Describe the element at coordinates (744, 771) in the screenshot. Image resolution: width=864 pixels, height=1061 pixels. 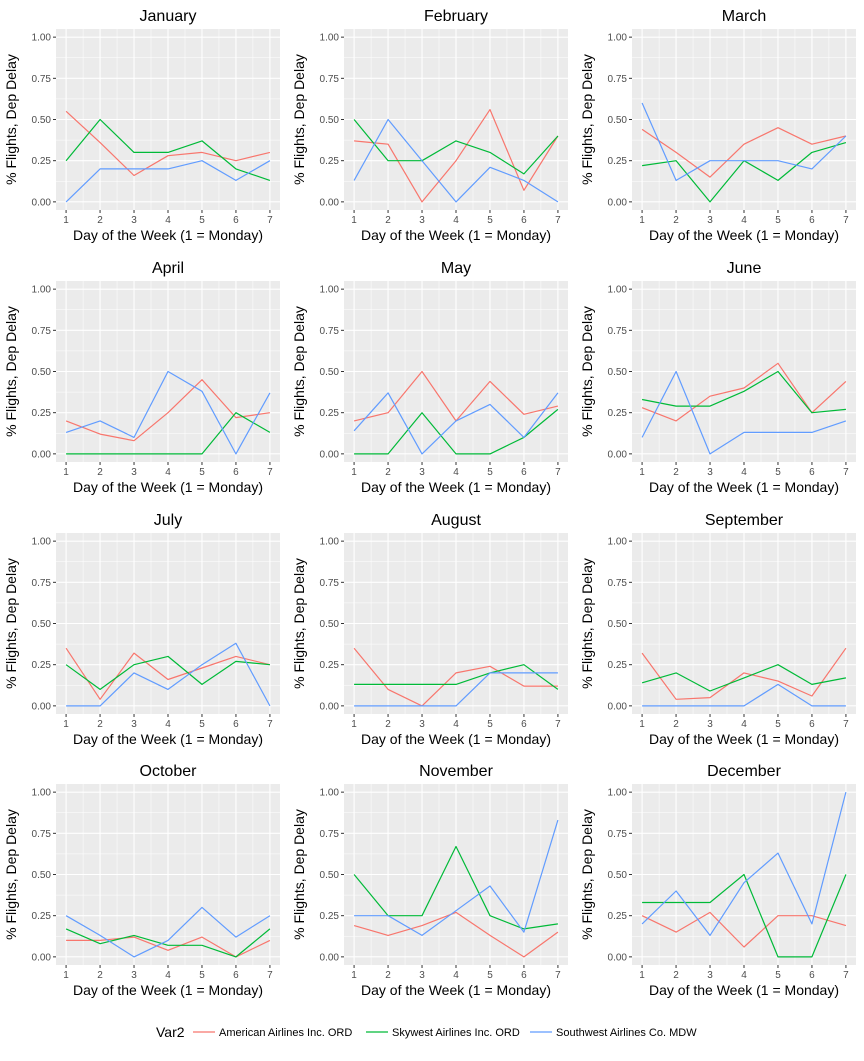
I see `panel-title: December` at that location.